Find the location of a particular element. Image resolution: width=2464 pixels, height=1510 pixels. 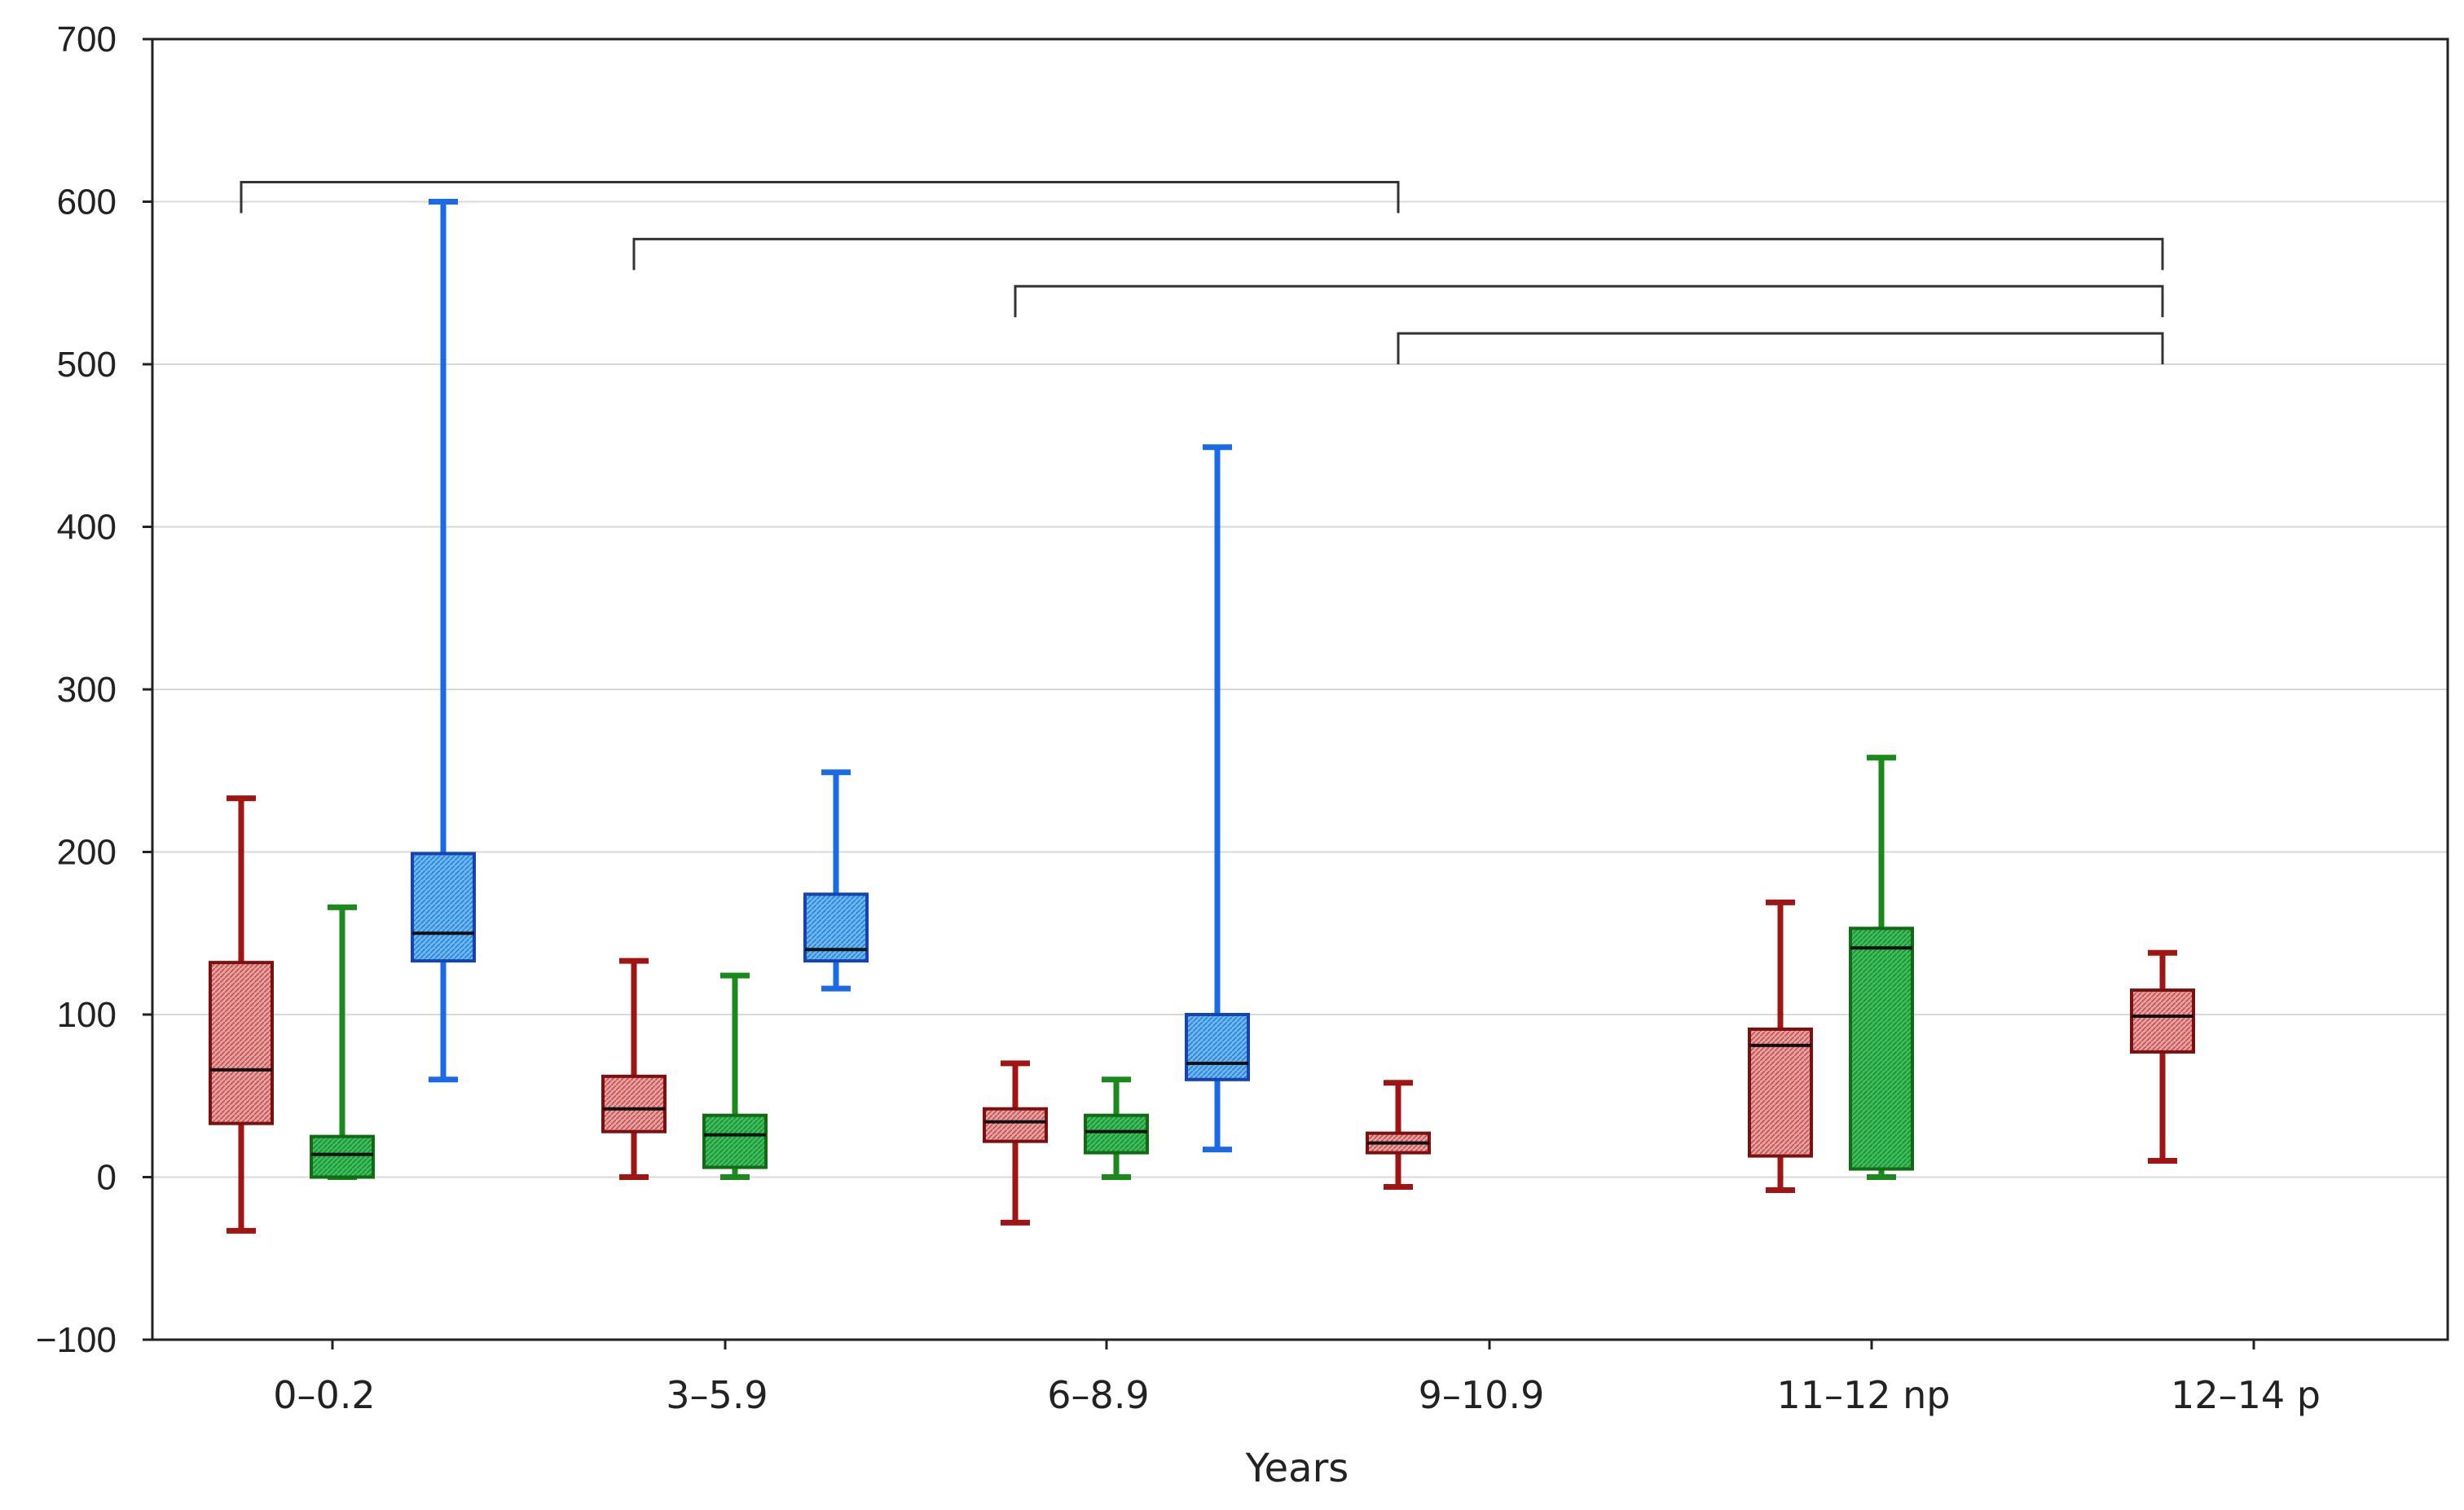

y-axis: −100 0 100 200 300 400 500 600 700 is located at coordinates (94, 690).